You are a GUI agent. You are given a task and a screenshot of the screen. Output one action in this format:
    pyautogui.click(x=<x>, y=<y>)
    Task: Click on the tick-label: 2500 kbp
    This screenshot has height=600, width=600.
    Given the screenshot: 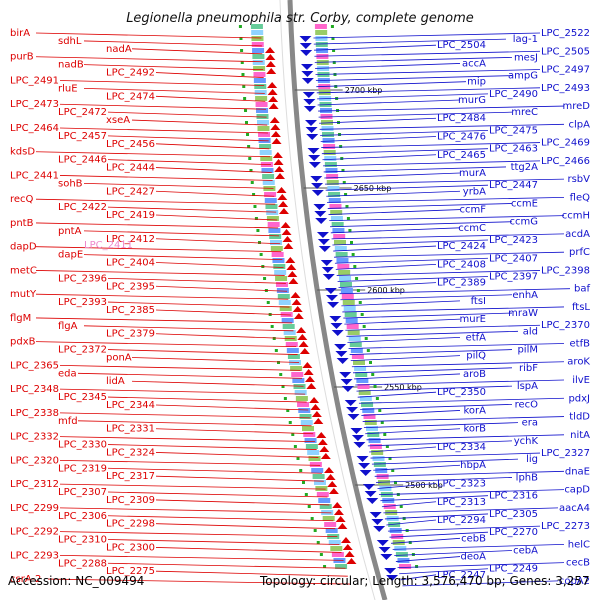 What is the action you would take?
    pyautogui.click(x=424, y=485)
    